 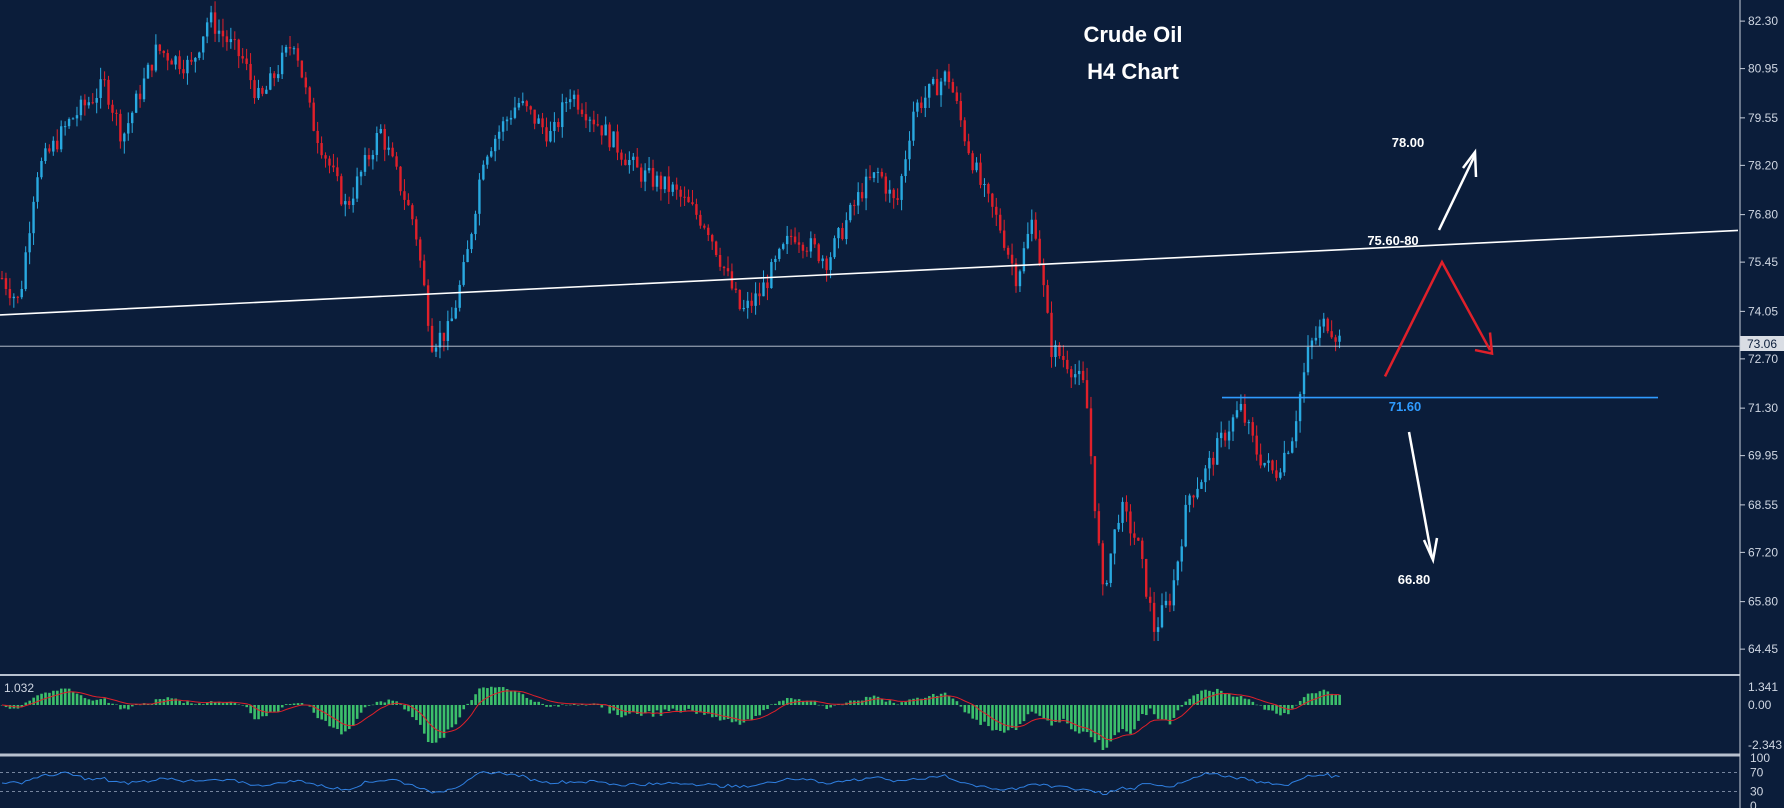 What do you see at coordinates (1484, 344) in the screenshot?
I see `red-arrow-head` at bounding box center [1484, 344].